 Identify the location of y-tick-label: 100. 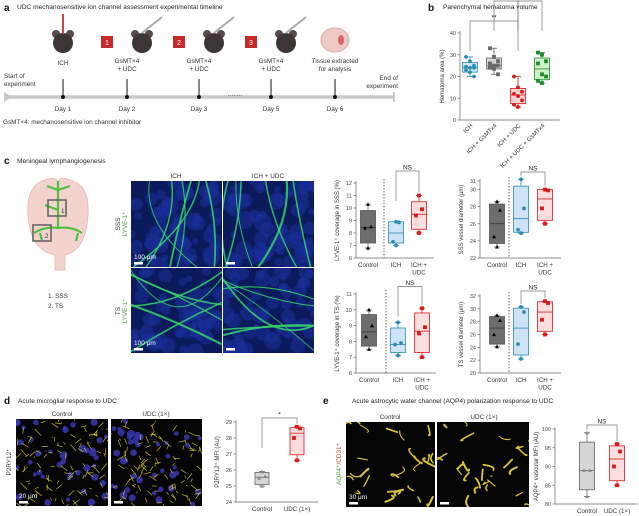
(546, 430).